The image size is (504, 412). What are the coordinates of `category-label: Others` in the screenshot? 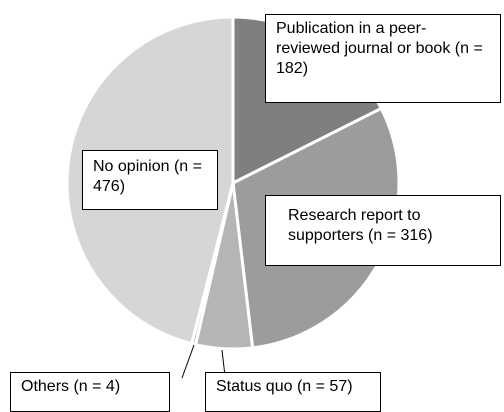 It's located at (45, 386).